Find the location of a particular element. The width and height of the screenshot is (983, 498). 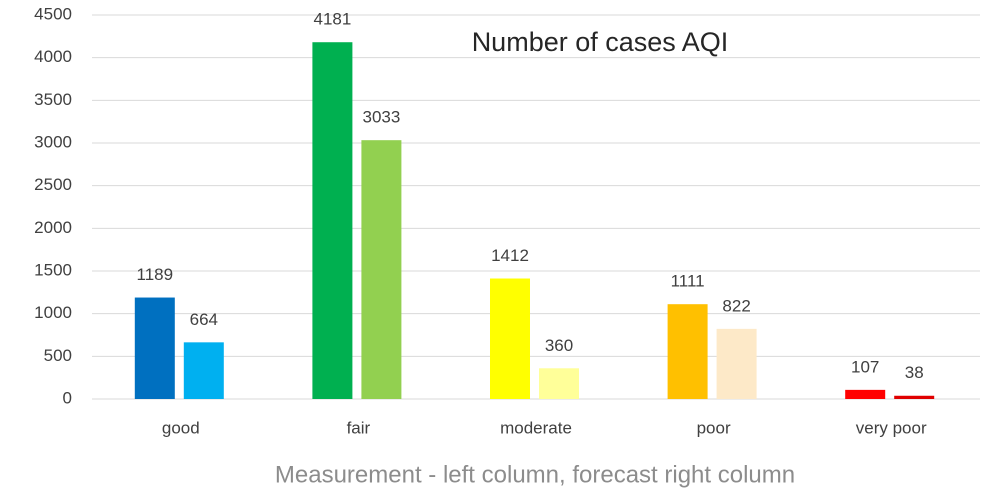

y-tick-label: 4000 is located at coordinates (53, 56).